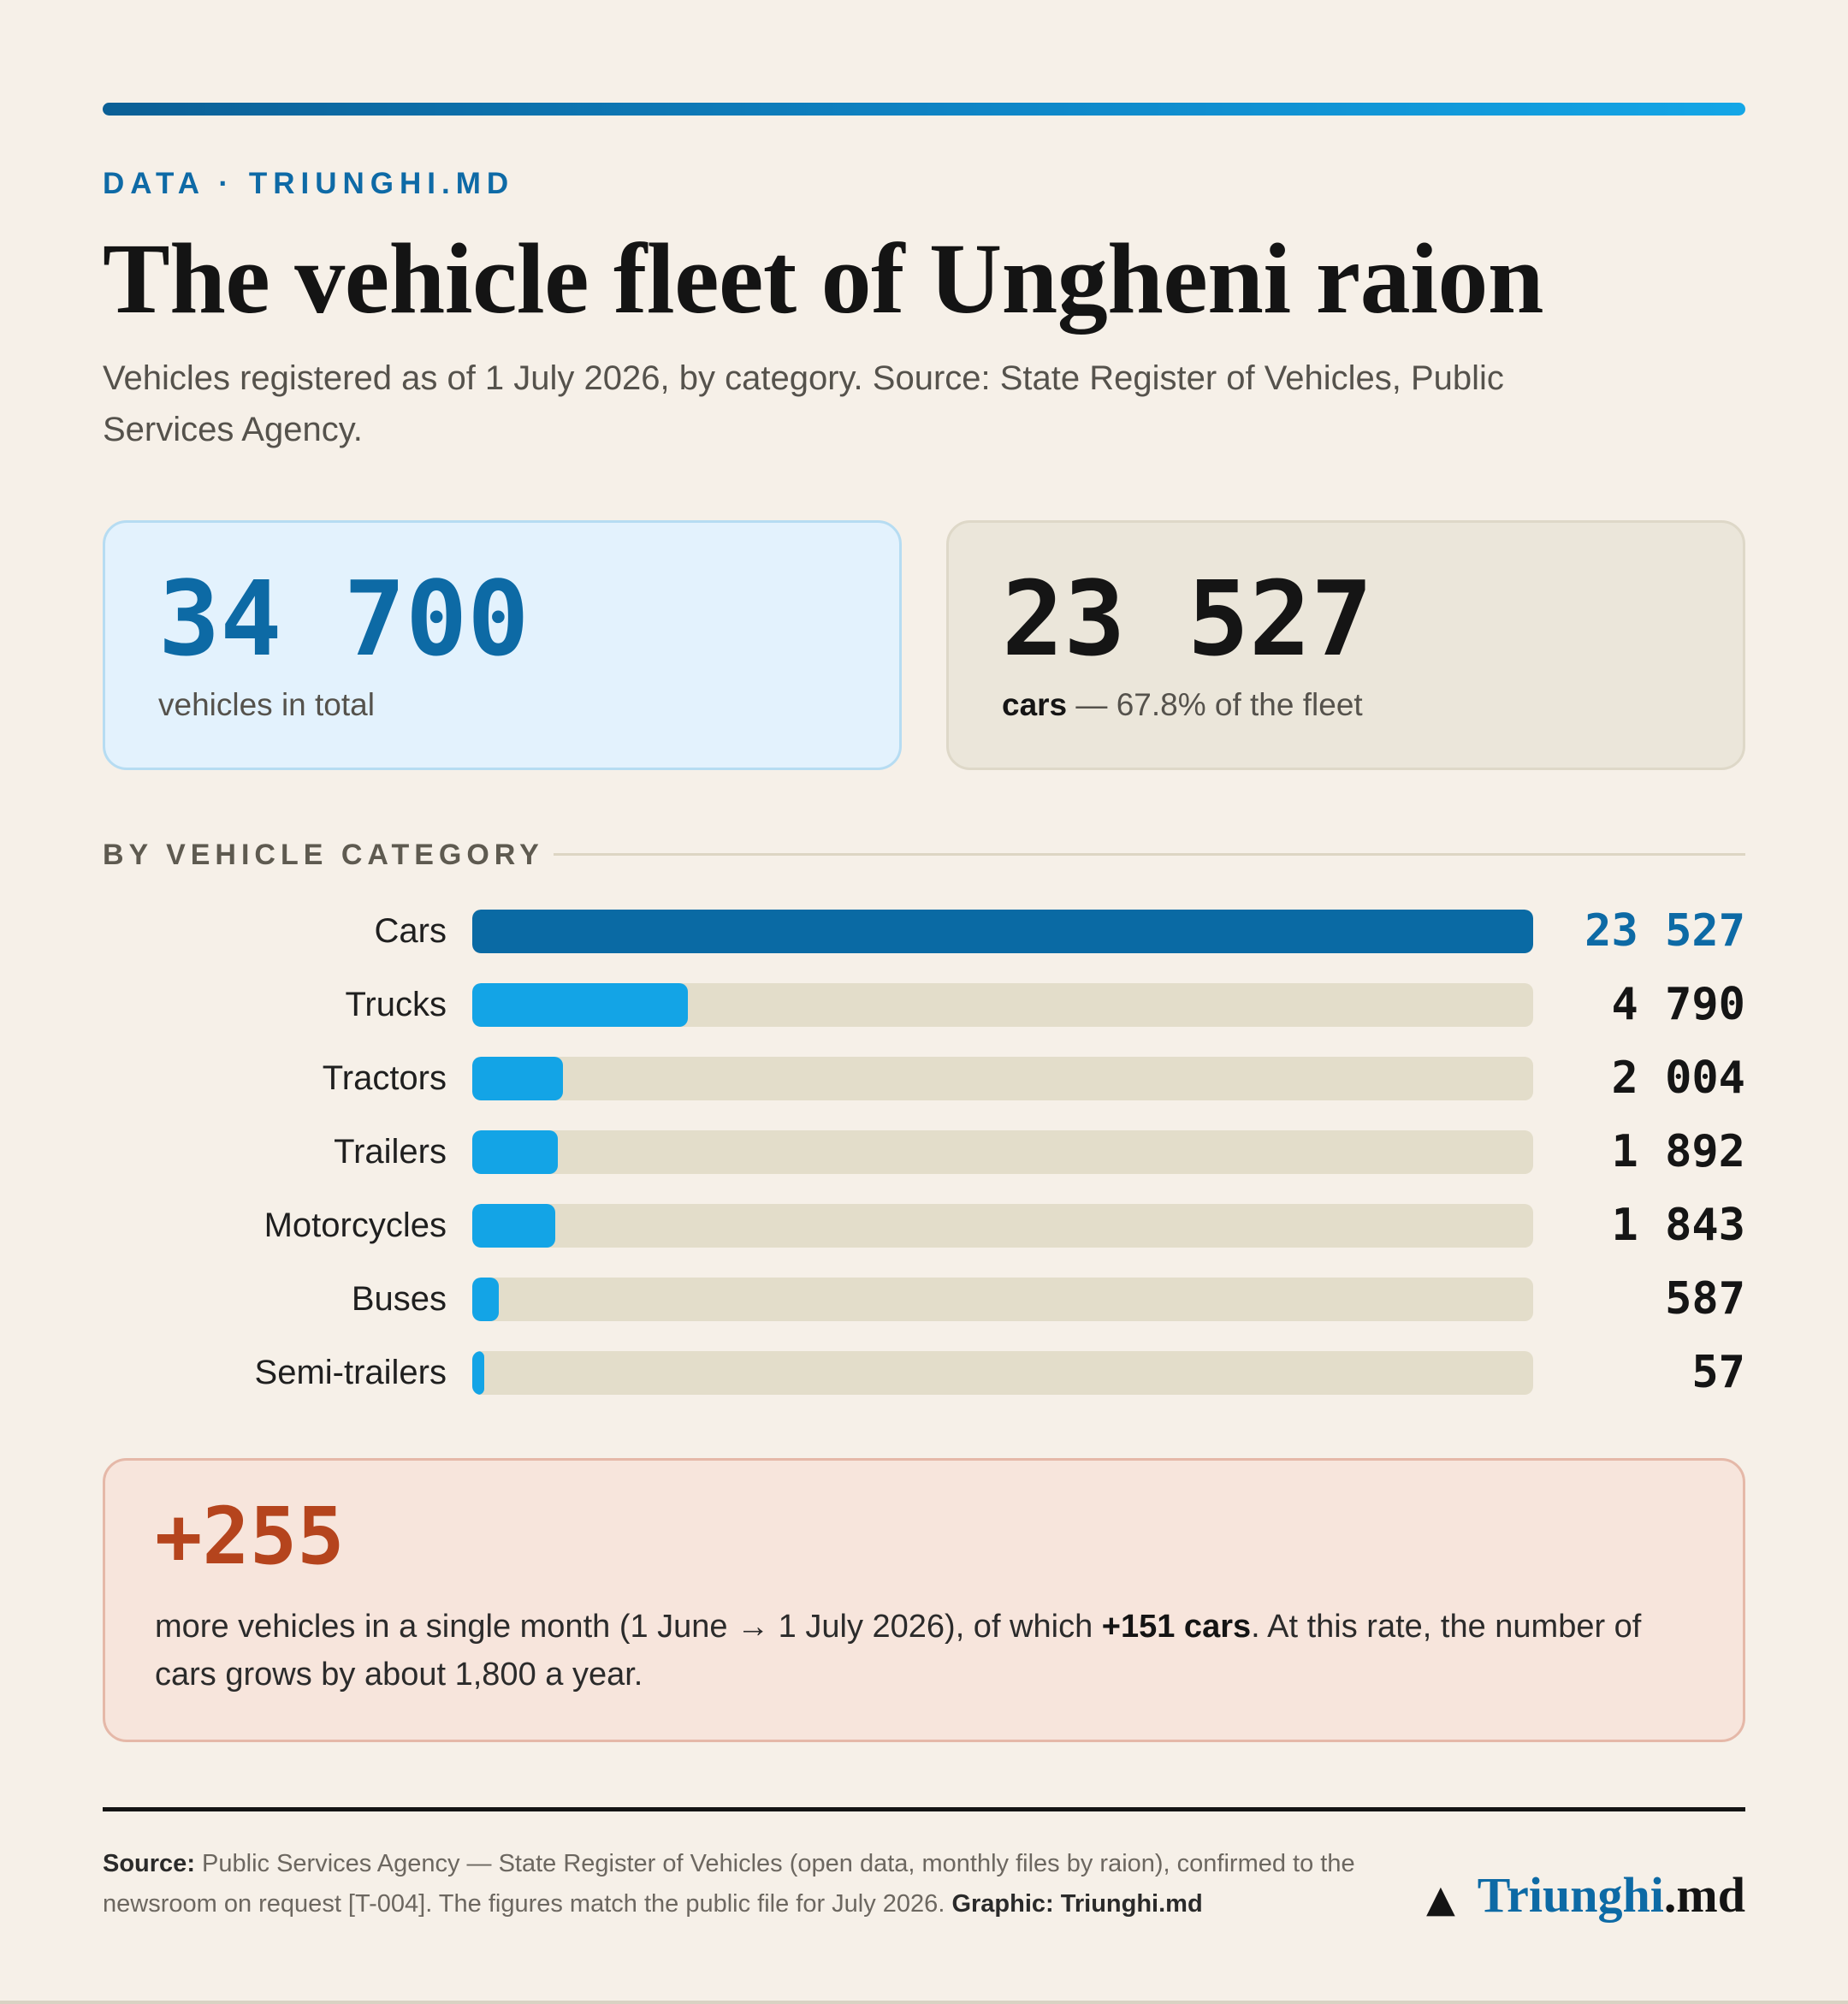 Image resolution: width=1848 pixels, height=2004 pixels. I want to click on bar-label-trailers: Trailers, so click(390, 1152).